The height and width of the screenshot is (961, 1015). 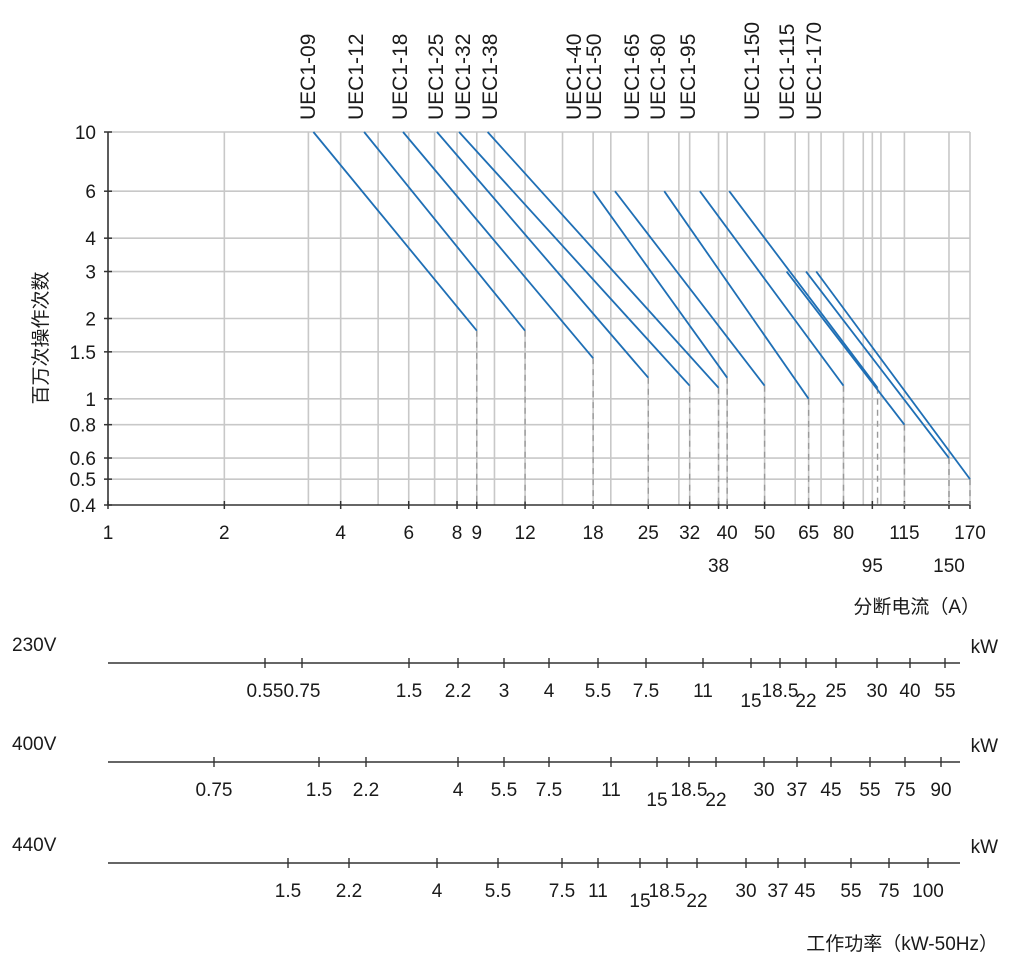 I want to click on x-tick-label: 40, so click(x=727, y=533).